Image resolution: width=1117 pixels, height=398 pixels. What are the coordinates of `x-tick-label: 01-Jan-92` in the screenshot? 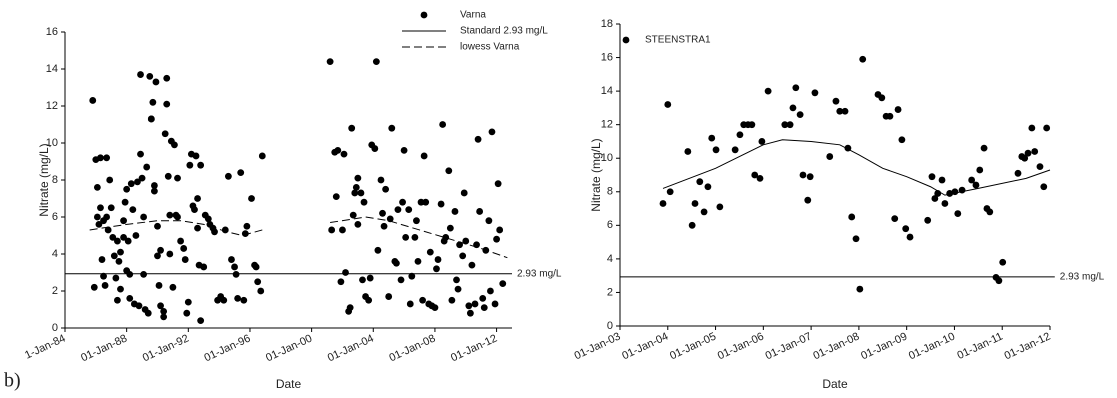 It's located at (166, 348).